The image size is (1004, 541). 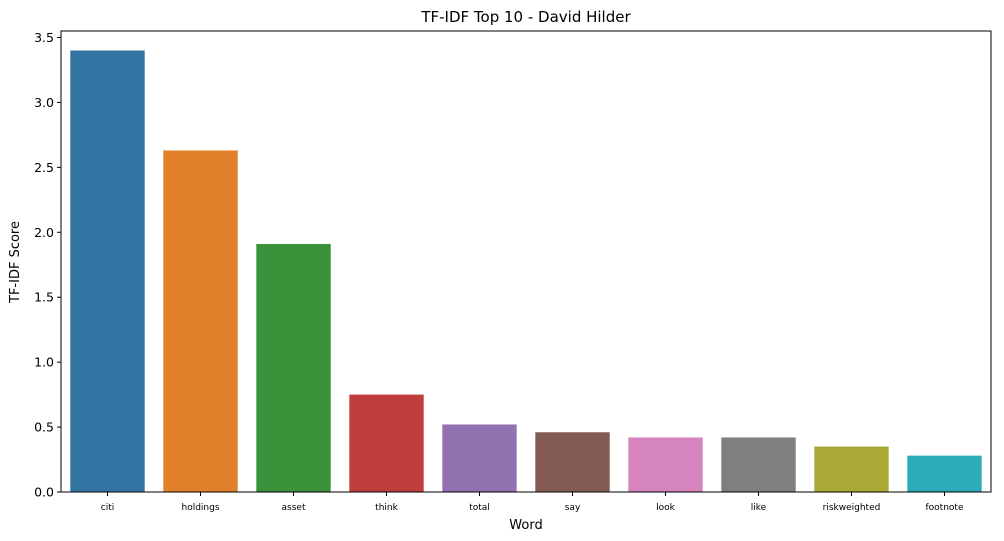 I want to click on chart-title: TF-IDF Top 10 - David Hilder, so click(x=525, y=17).